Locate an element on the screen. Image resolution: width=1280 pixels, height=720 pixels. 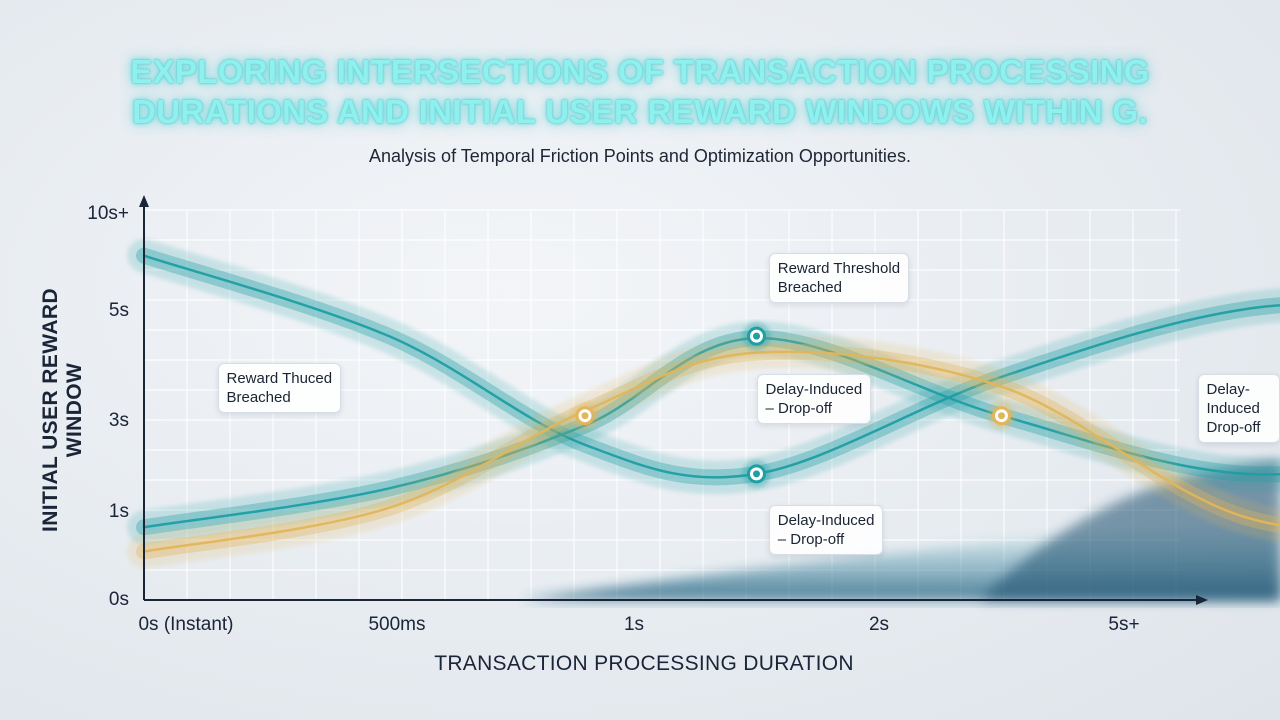
y-tick-label: 0s is located at coordinates (119, 599).